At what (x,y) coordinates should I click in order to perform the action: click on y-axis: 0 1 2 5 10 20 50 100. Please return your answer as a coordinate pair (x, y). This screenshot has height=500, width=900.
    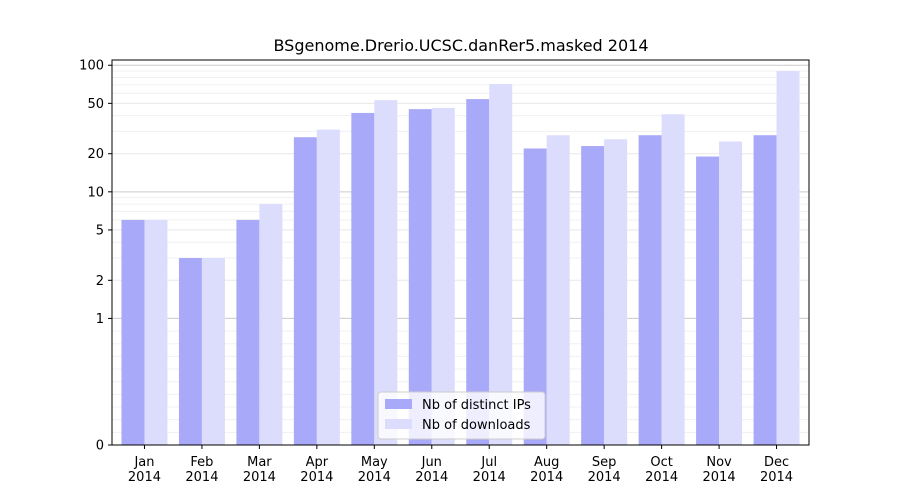
    Looking at the image, I should click on (95, 256).